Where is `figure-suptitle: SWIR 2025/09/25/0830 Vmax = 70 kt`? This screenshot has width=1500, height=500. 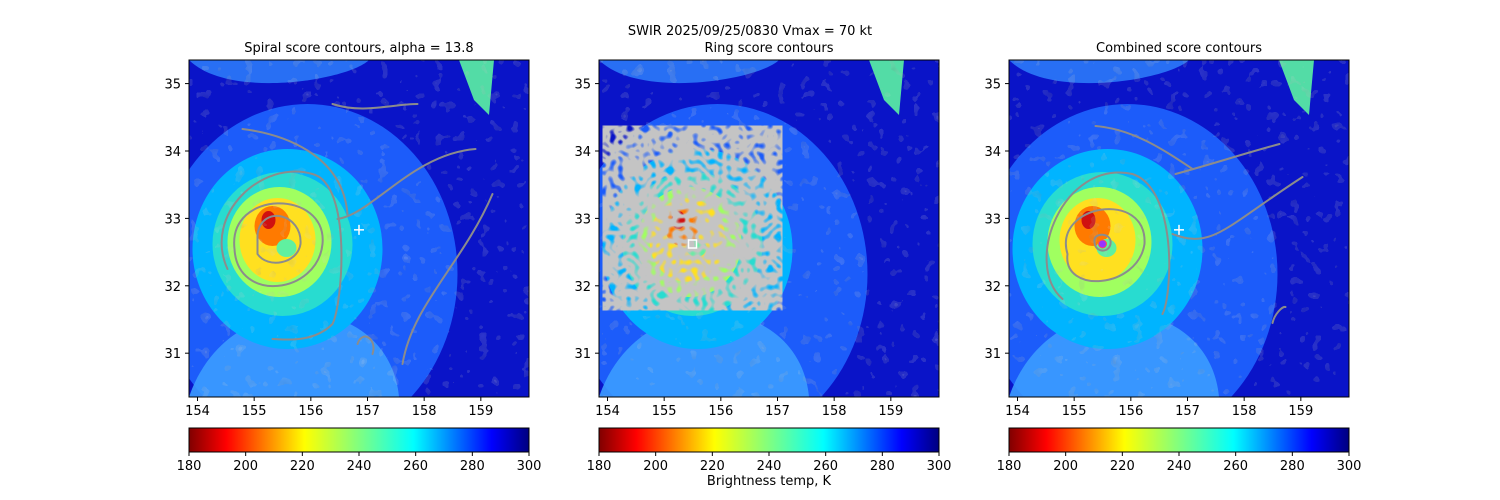 figure-suptitle: SWIR 2025/09/25/0830 Vmax = 70 kt is located at coordinates (750, 31).